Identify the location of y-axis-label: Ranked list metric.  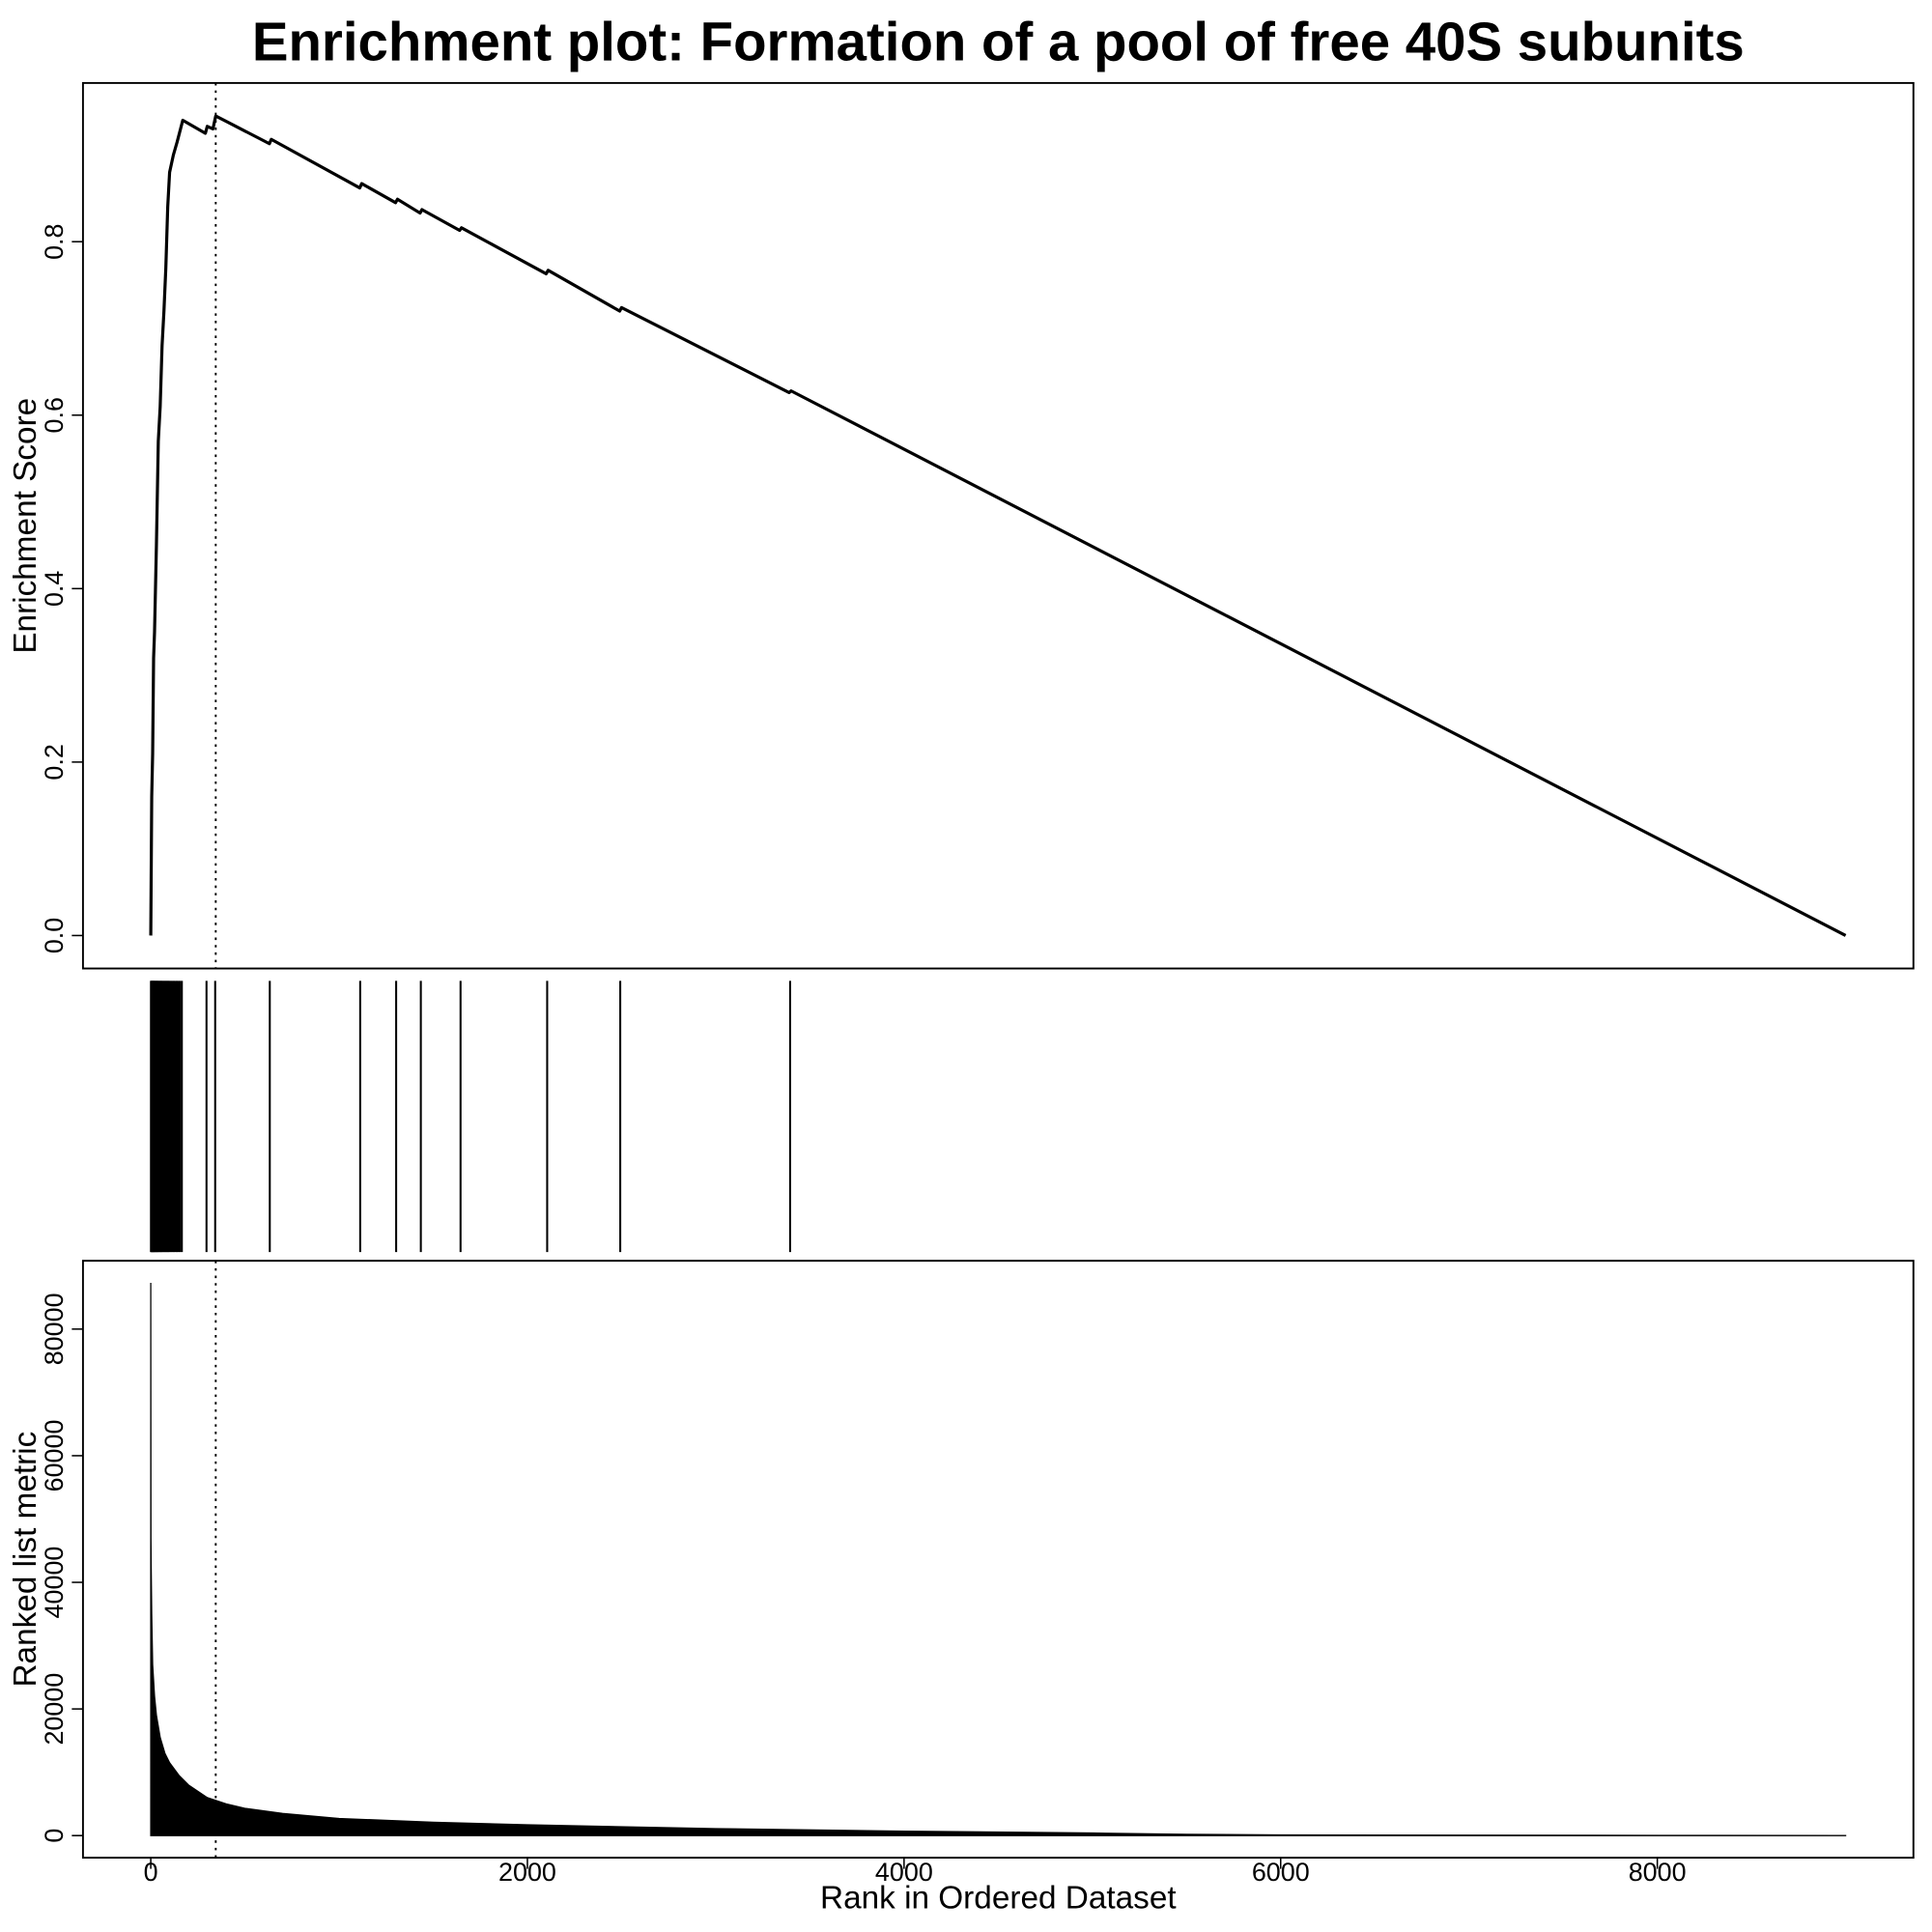
(25, 1560).